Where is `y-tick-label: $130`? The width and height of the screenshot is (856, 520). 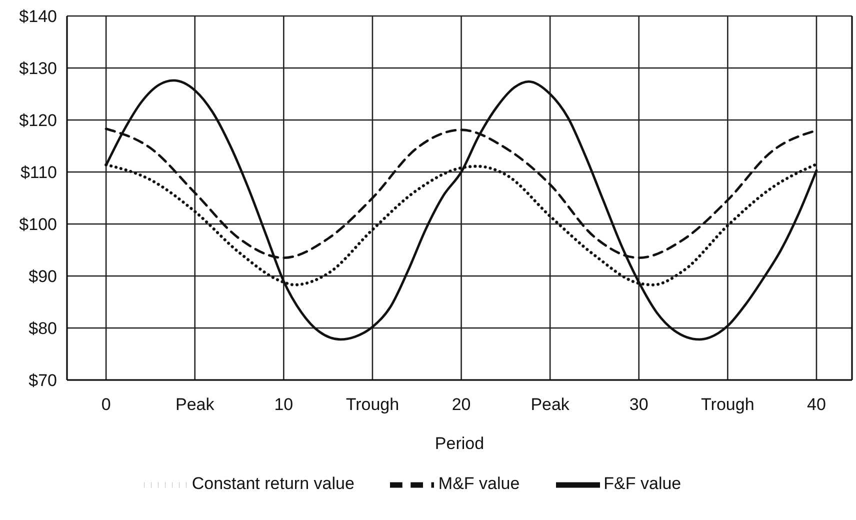 y-tick-label: $130 is located at coordinates (38, 68).